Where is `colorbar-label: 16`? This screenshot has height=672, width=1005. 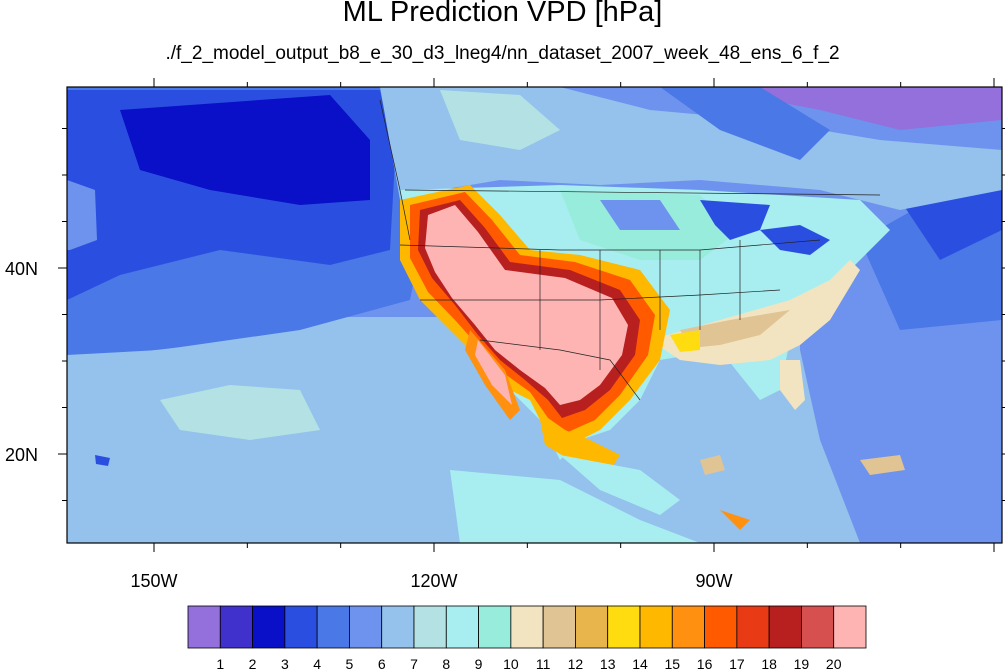
colorbar-label: 16 is located at coordinates (705, 664).